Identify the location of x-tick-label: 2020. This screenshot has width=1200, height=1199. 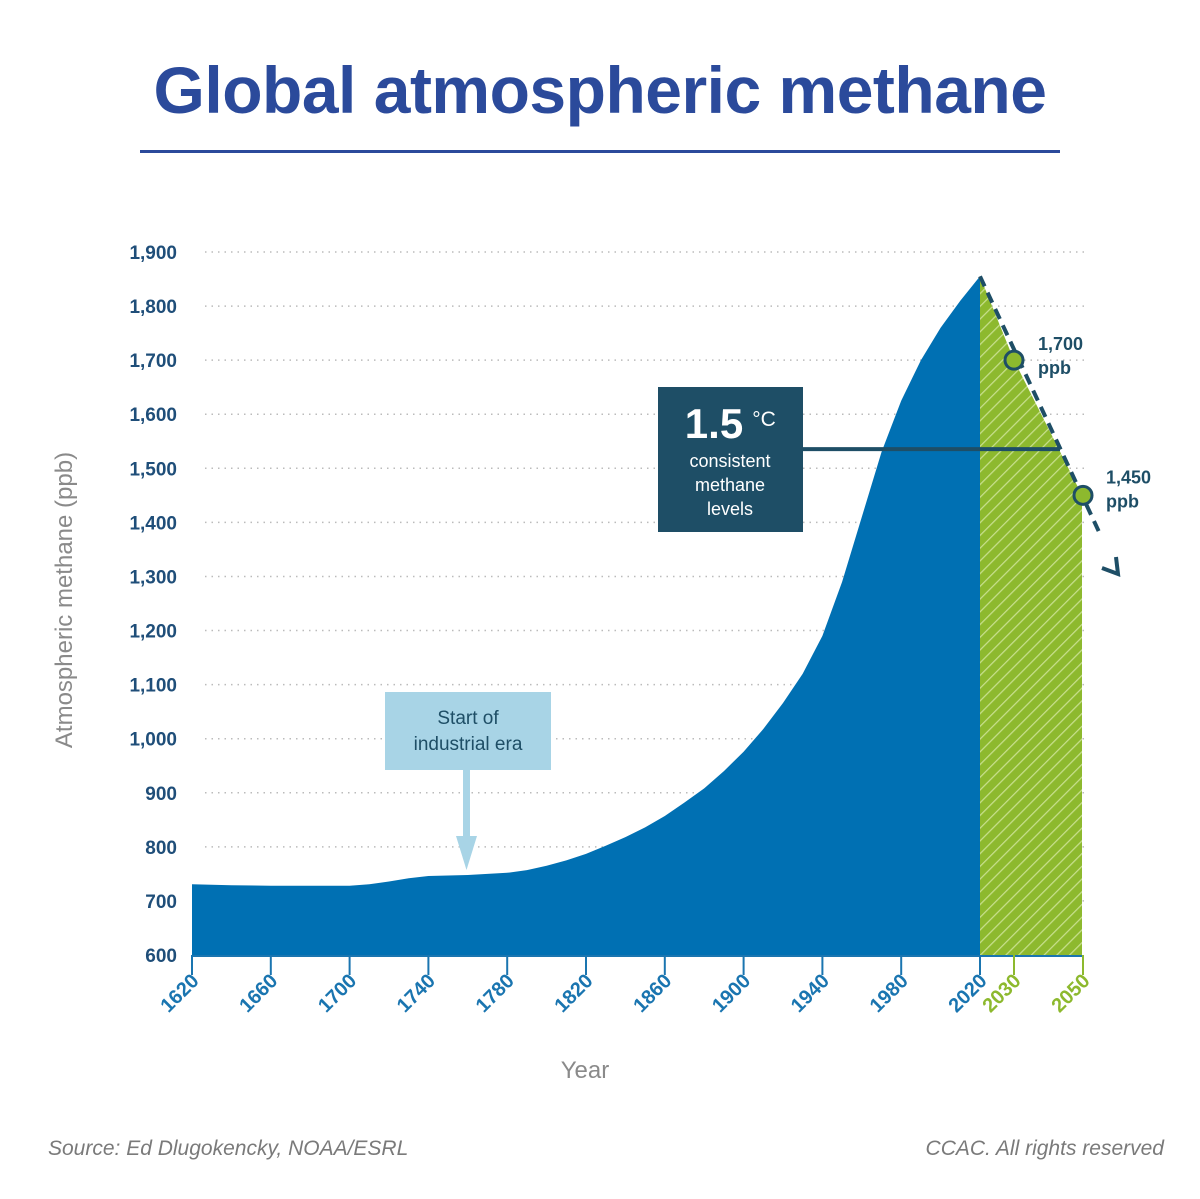
(968, 993).